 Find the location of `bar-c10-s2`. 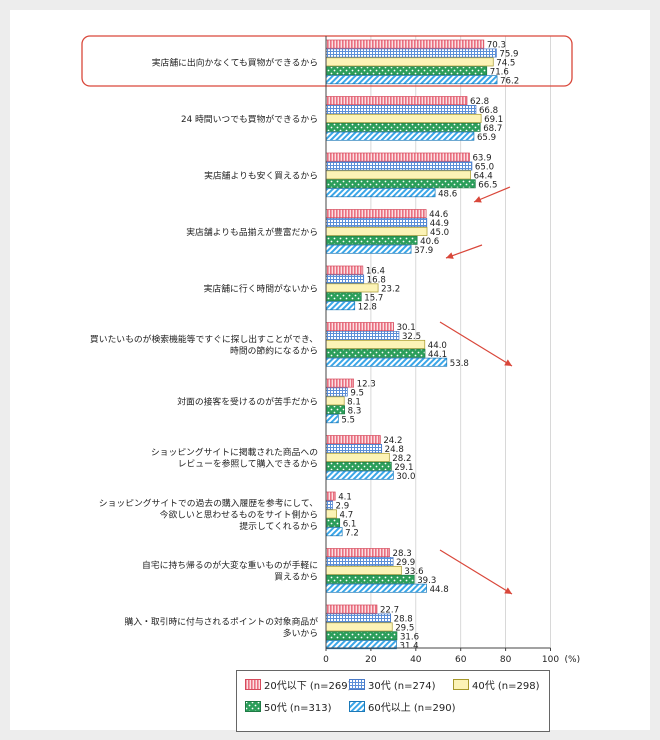

bar-c10-s2 is located at coordinates (359, 627).